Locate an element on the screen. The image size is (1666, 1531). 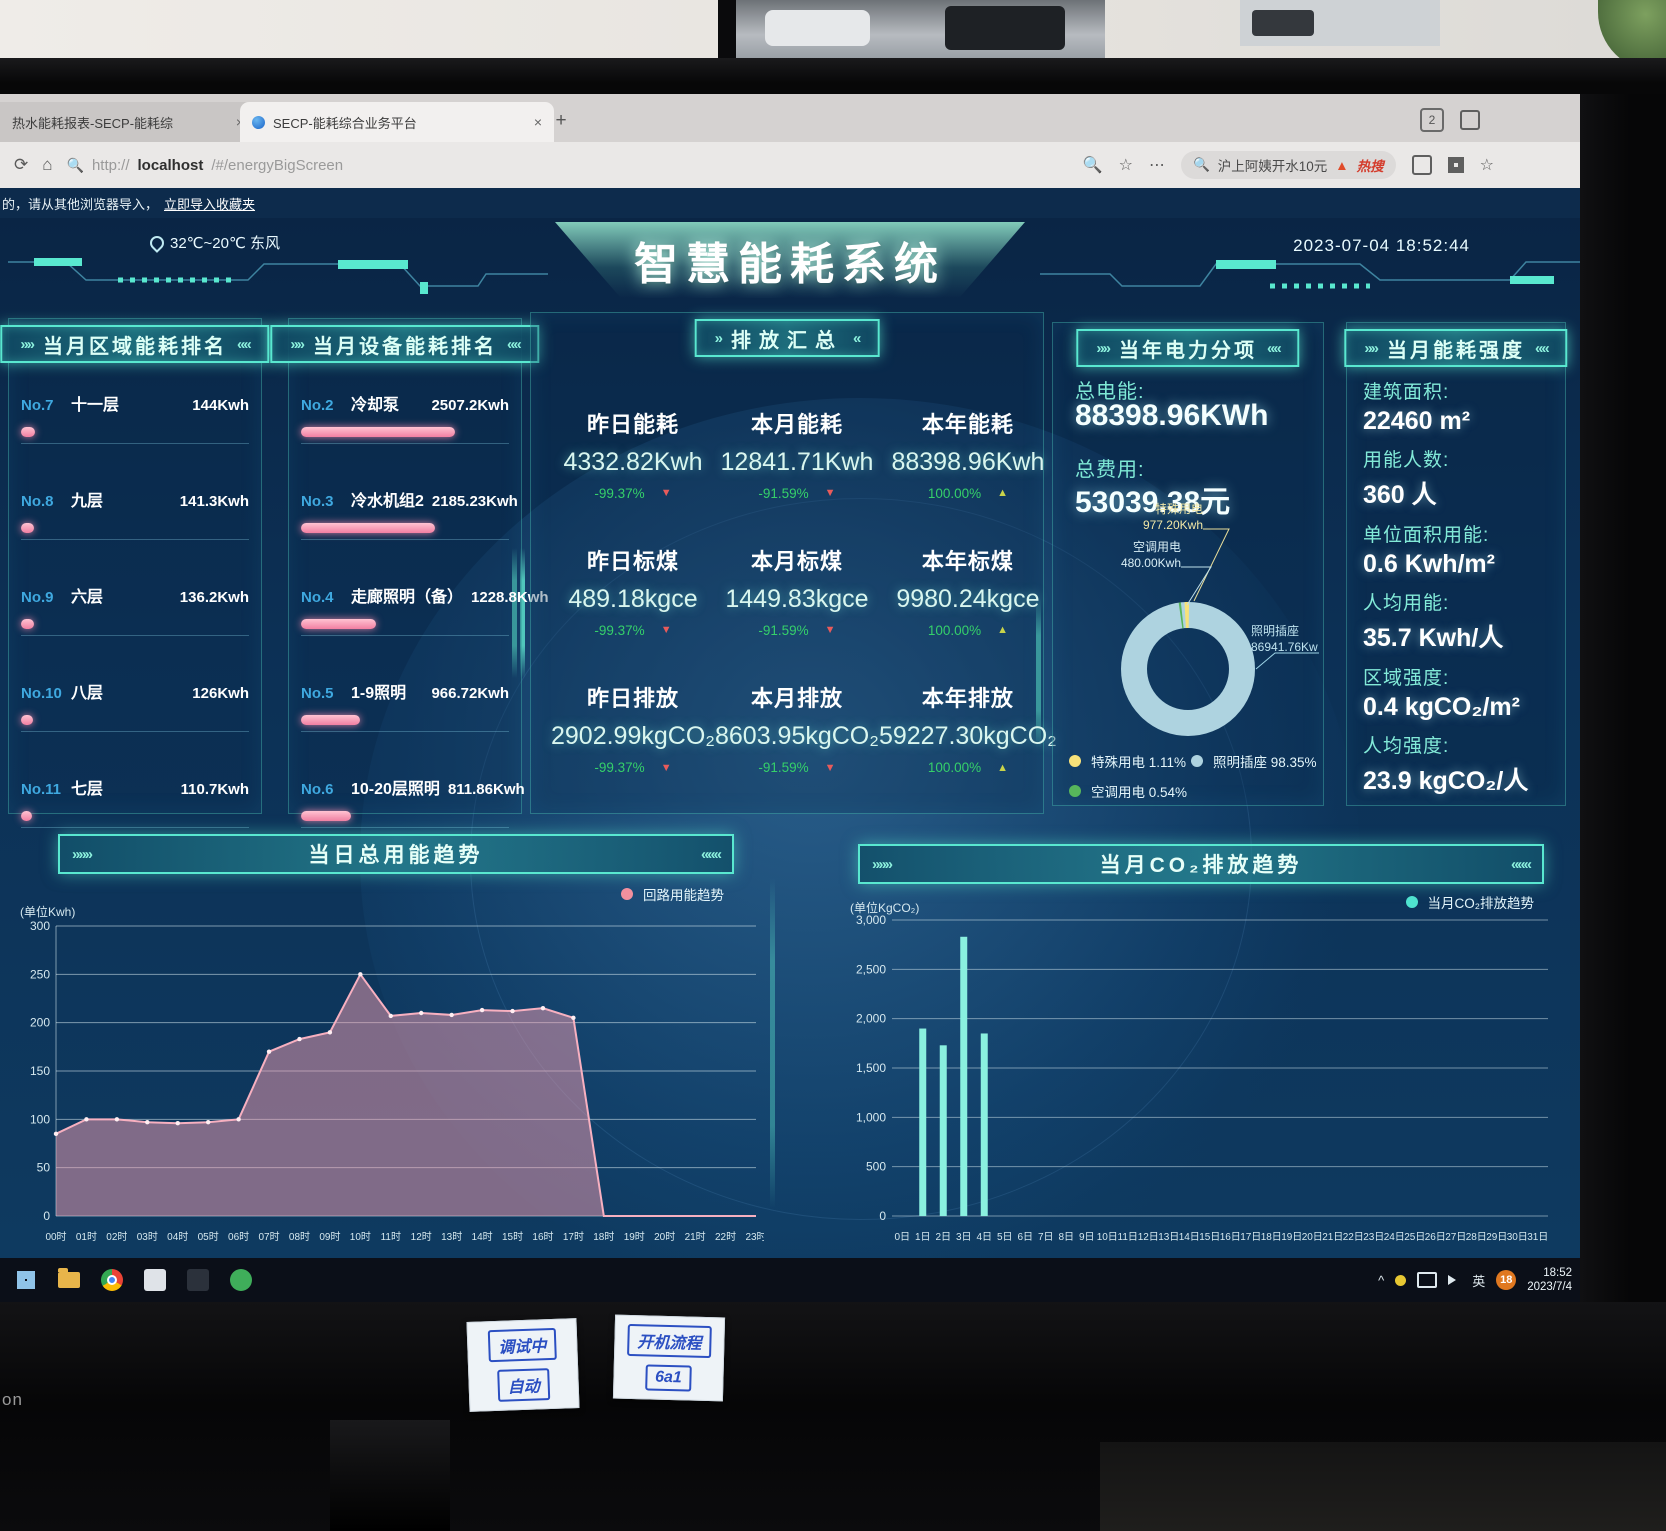
intensity-label: 建筑面积: is located at coordinates (1406, 392).